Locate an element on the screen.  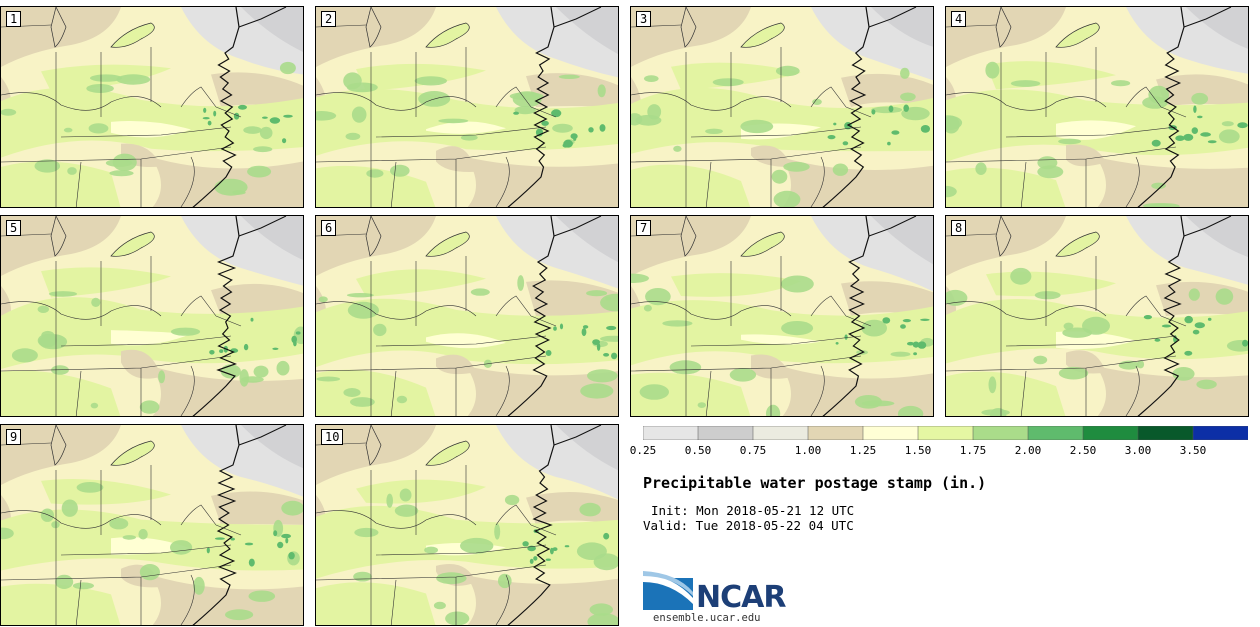
chart-title: Precipitable water postage stamp (in.) is located at coordinates (815, 483).